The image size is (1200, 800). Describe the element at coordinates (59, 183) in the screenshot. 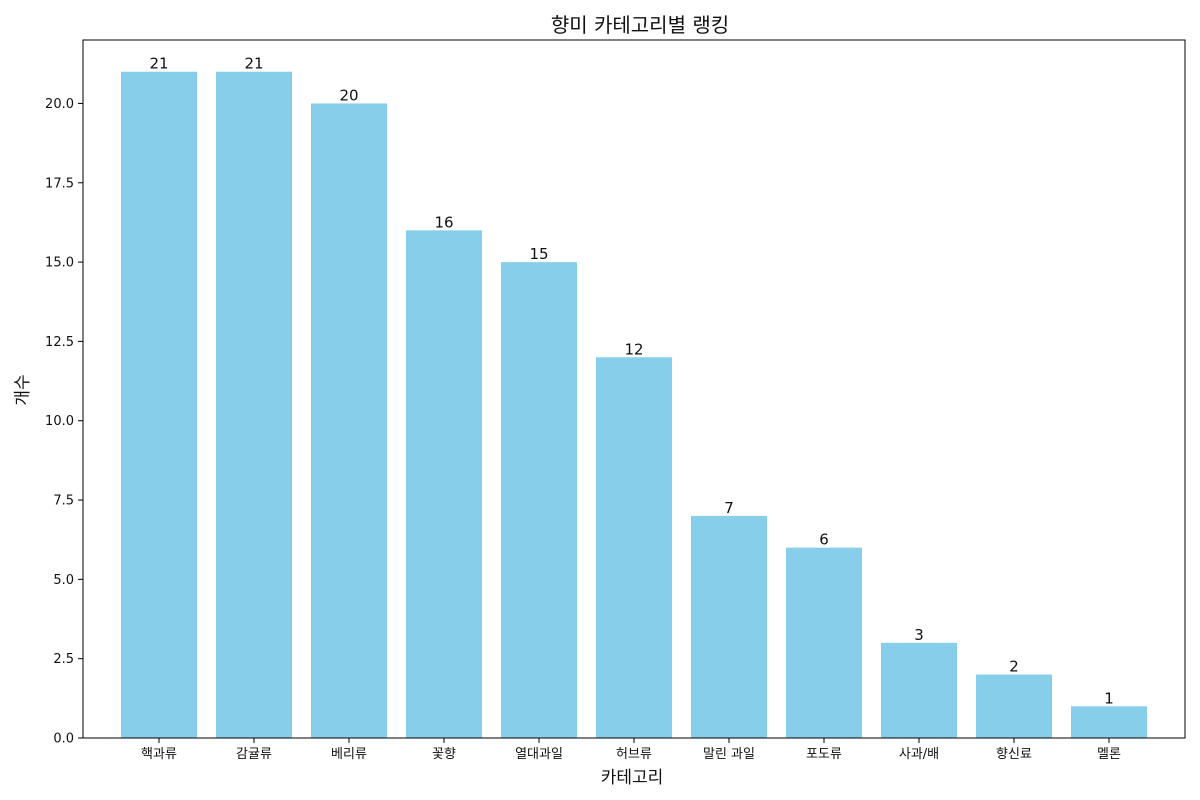

I see `y-tick-label: 17.5` at that location.